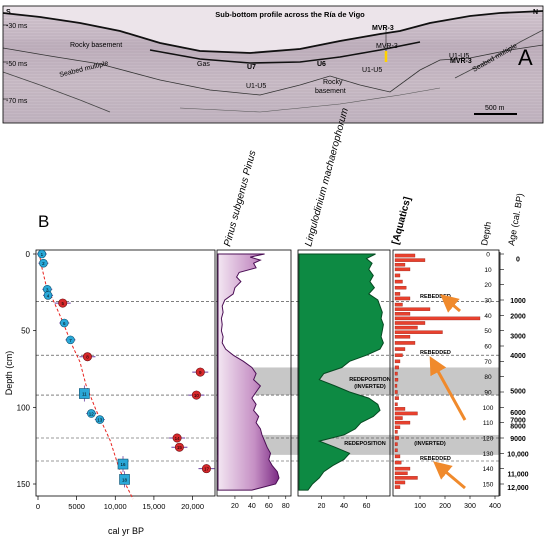 The height and width of the screenshot is (543, 550). Describe the element at coordinates (535, 12) in the screenshot. I see `corner-right-label: N` at that location.